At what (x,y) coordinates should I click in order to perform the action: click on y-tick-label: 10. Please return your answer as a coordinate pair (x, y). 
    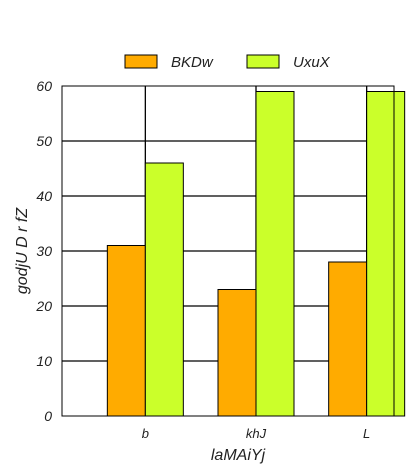
    Looking at the image, I should click on (44, 361).